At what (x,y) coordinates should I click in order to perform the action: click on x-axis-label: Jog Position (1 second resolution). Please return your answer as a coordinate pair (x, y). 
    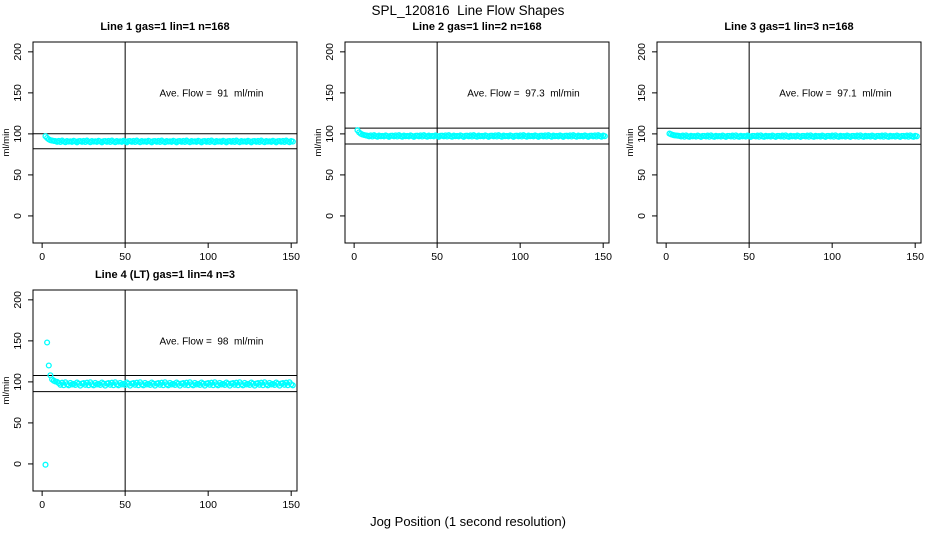
    Looking at the image, I should click on (468, 521).